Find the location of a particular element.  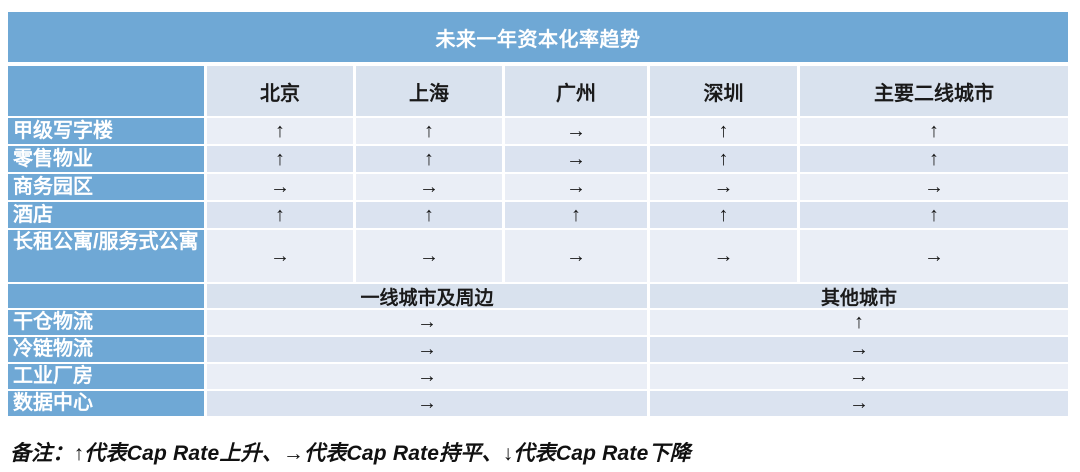

region-header: 其他城市 is located at coordinates (859, 296).